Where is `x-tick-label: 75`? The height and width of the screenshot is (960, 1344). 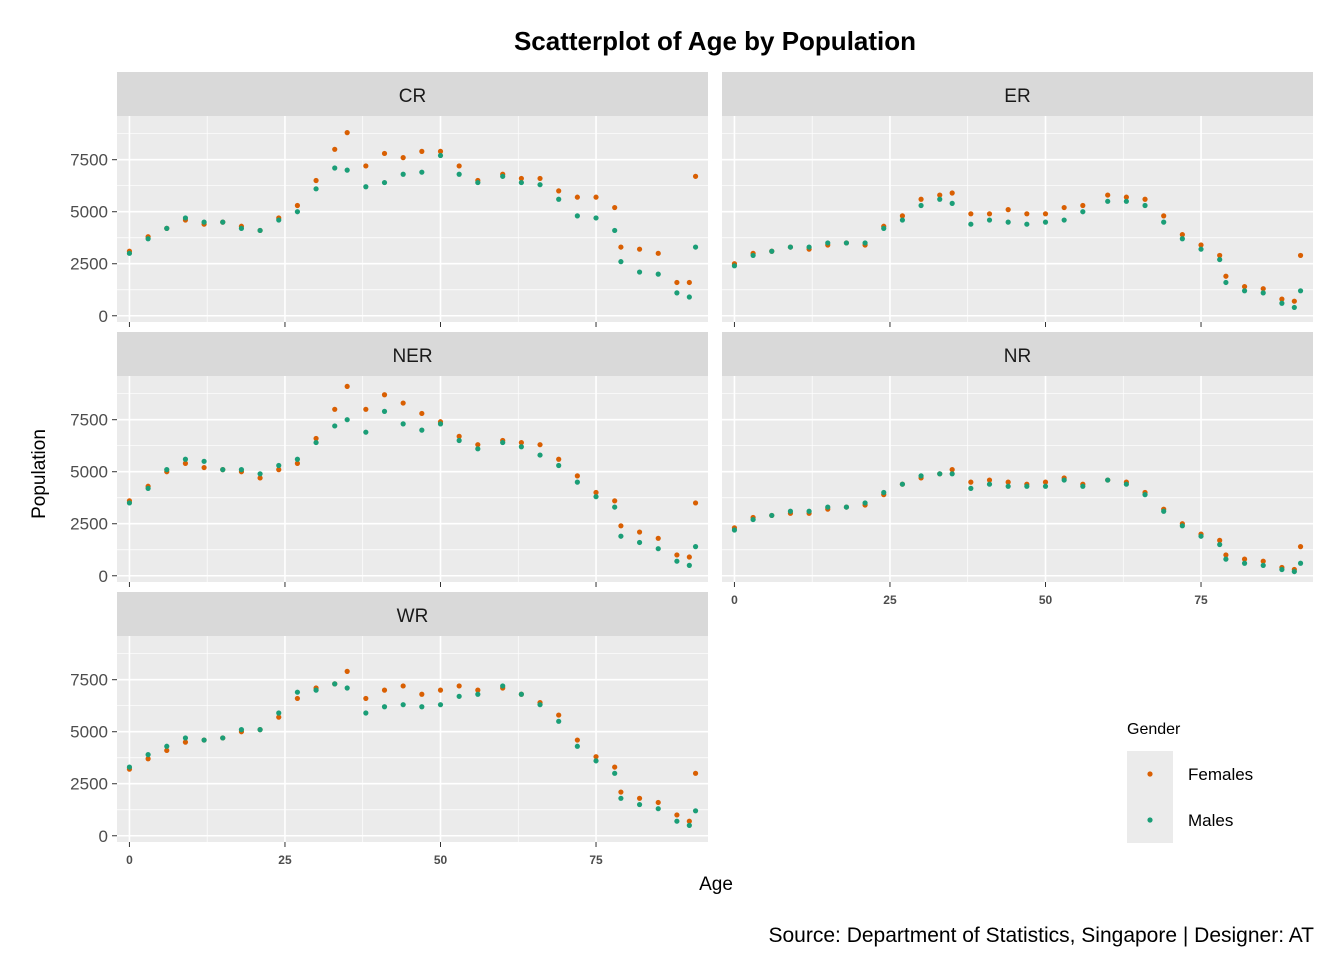
x-tick-label: 75 is located at coordinates (596, 860).